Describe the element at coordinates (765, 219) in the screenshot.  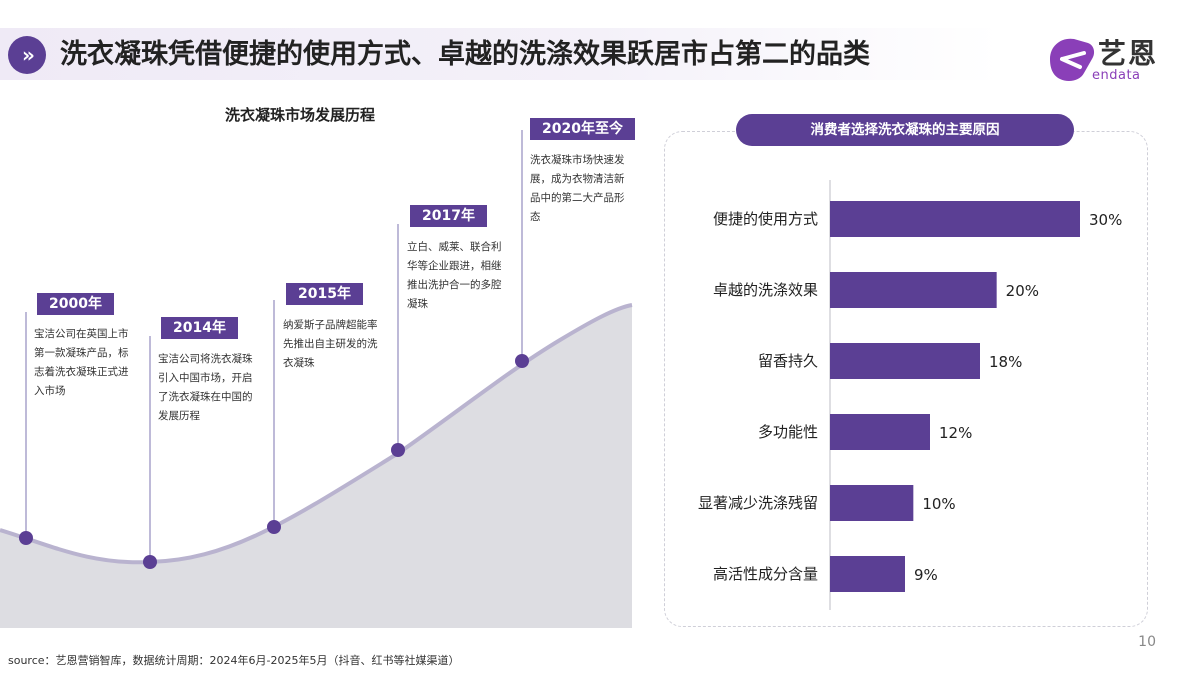
I see `bar-category-label: 便捷的使用方式` at that location.